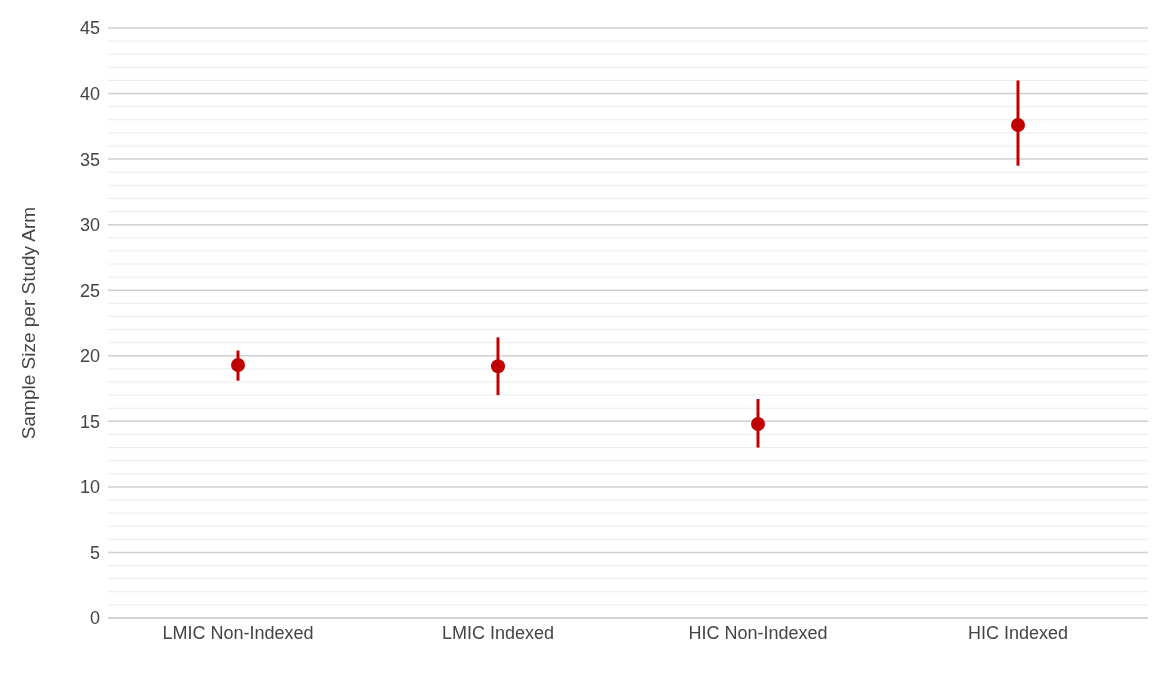 The width and height of the screenshot is (1172, 679). What do you see at coordinates (1018, 632) in the screenshot?
I see `x-tick-label: HIC Indexed` at bounding box center [1018, 632].